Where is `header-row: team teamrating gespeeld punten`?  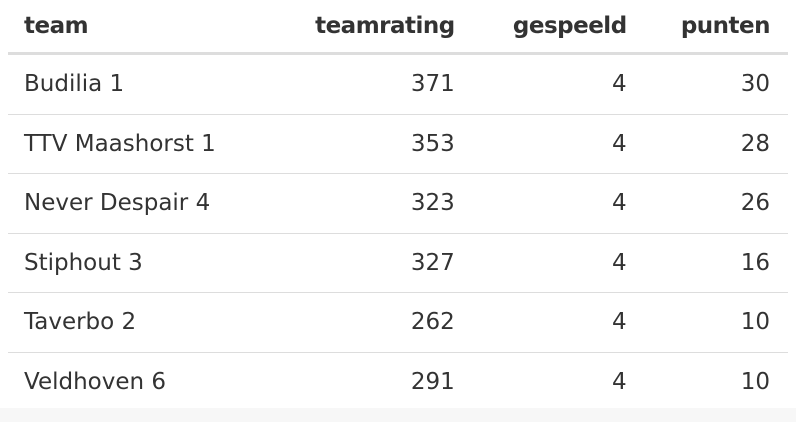 header-row: team teamrating gespeeld punten is located at coordinates (398, 27).